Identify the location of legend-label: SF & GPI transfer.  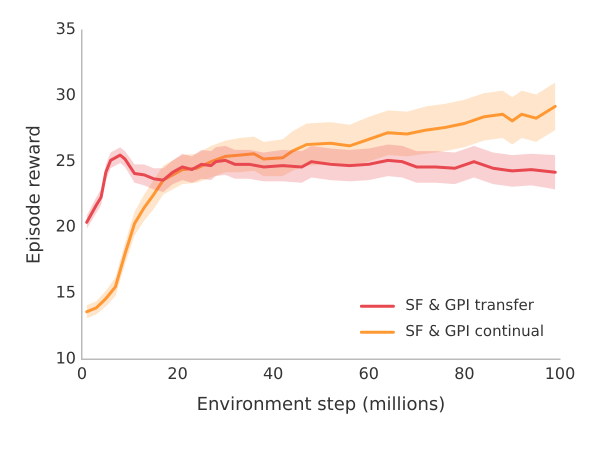
(470, 305).